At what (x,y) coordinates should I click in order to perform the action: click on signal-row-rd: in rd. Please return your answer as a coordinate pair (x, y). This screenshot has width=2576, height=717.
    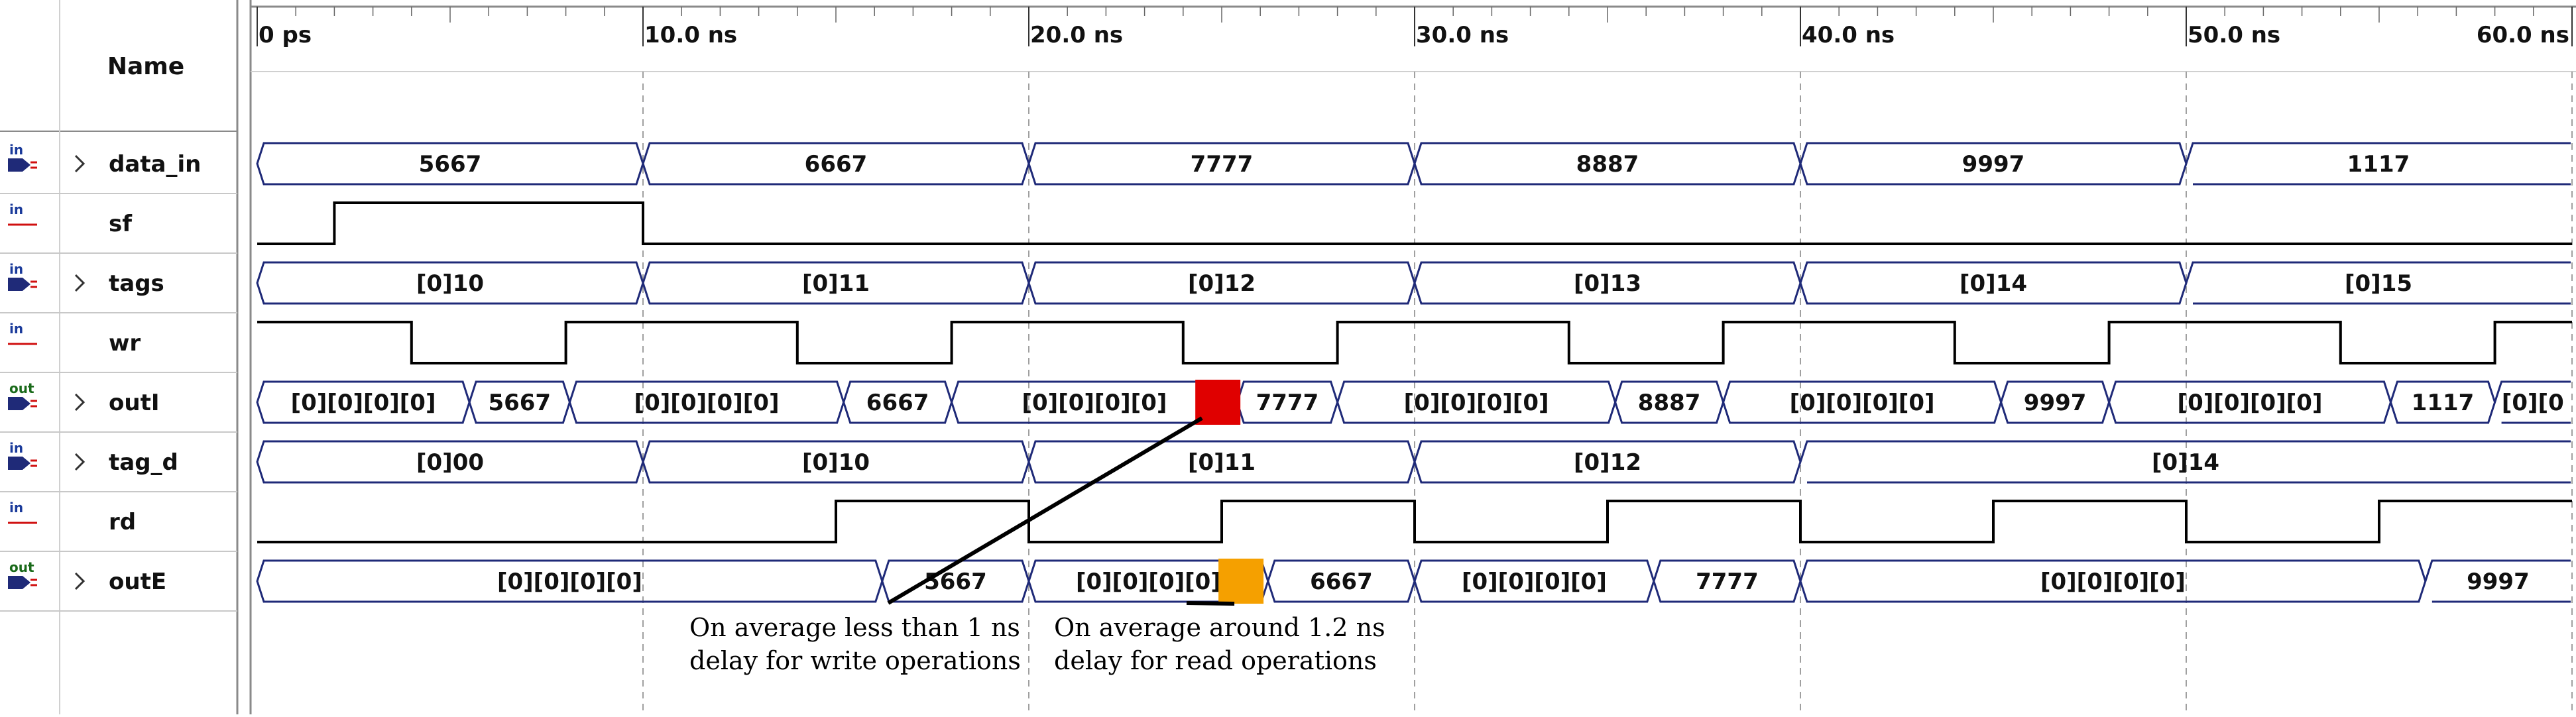
    Looking at the image, I should click on (119, 526).